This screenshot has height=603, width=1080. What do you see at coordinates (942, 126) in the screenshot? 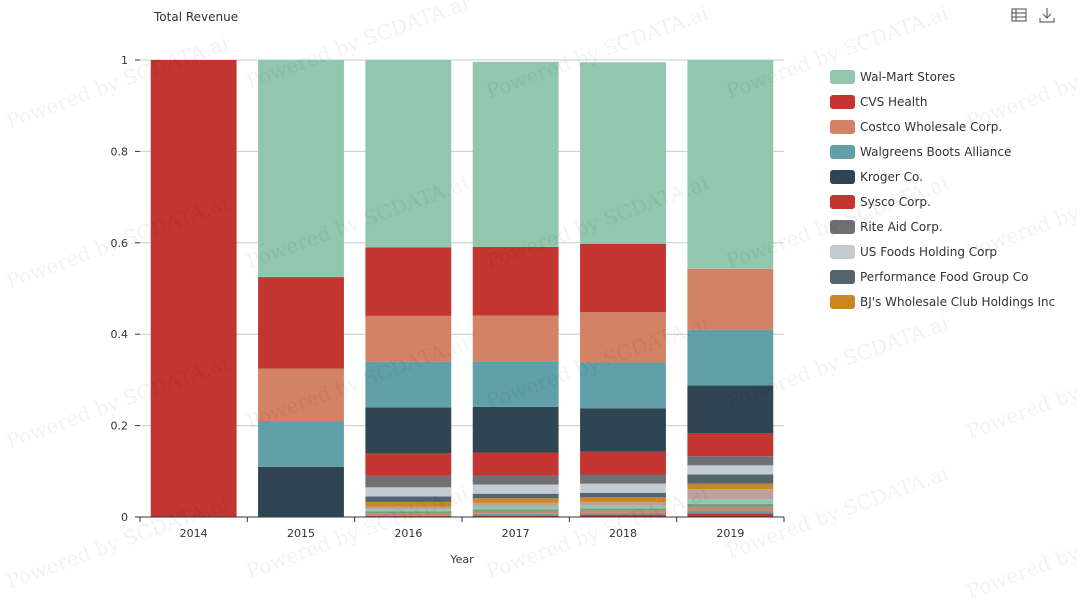
I see `legend-item: Costco Wholesale Corp.` at bounding box center [942, 126].